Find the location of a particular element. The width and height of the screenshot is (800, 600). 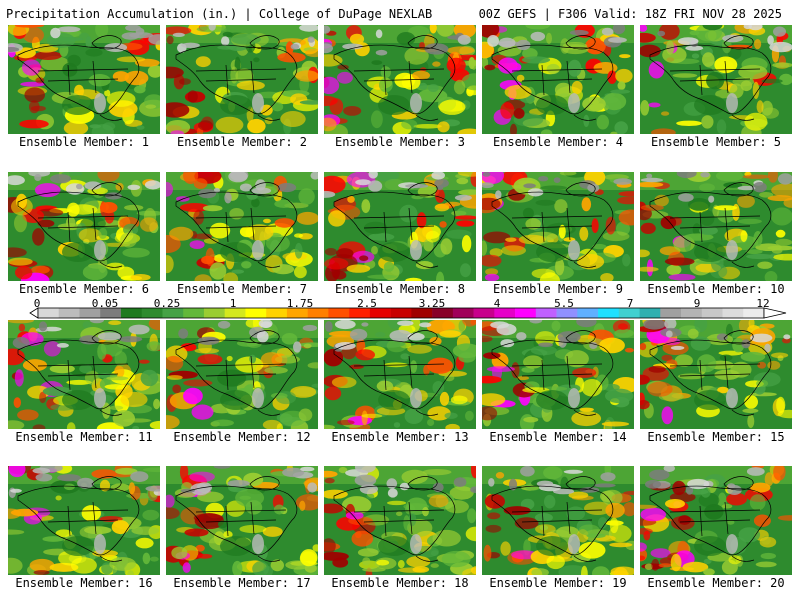

member-caption: Ensemble Member: 5 is located at coordinates (716, 142).